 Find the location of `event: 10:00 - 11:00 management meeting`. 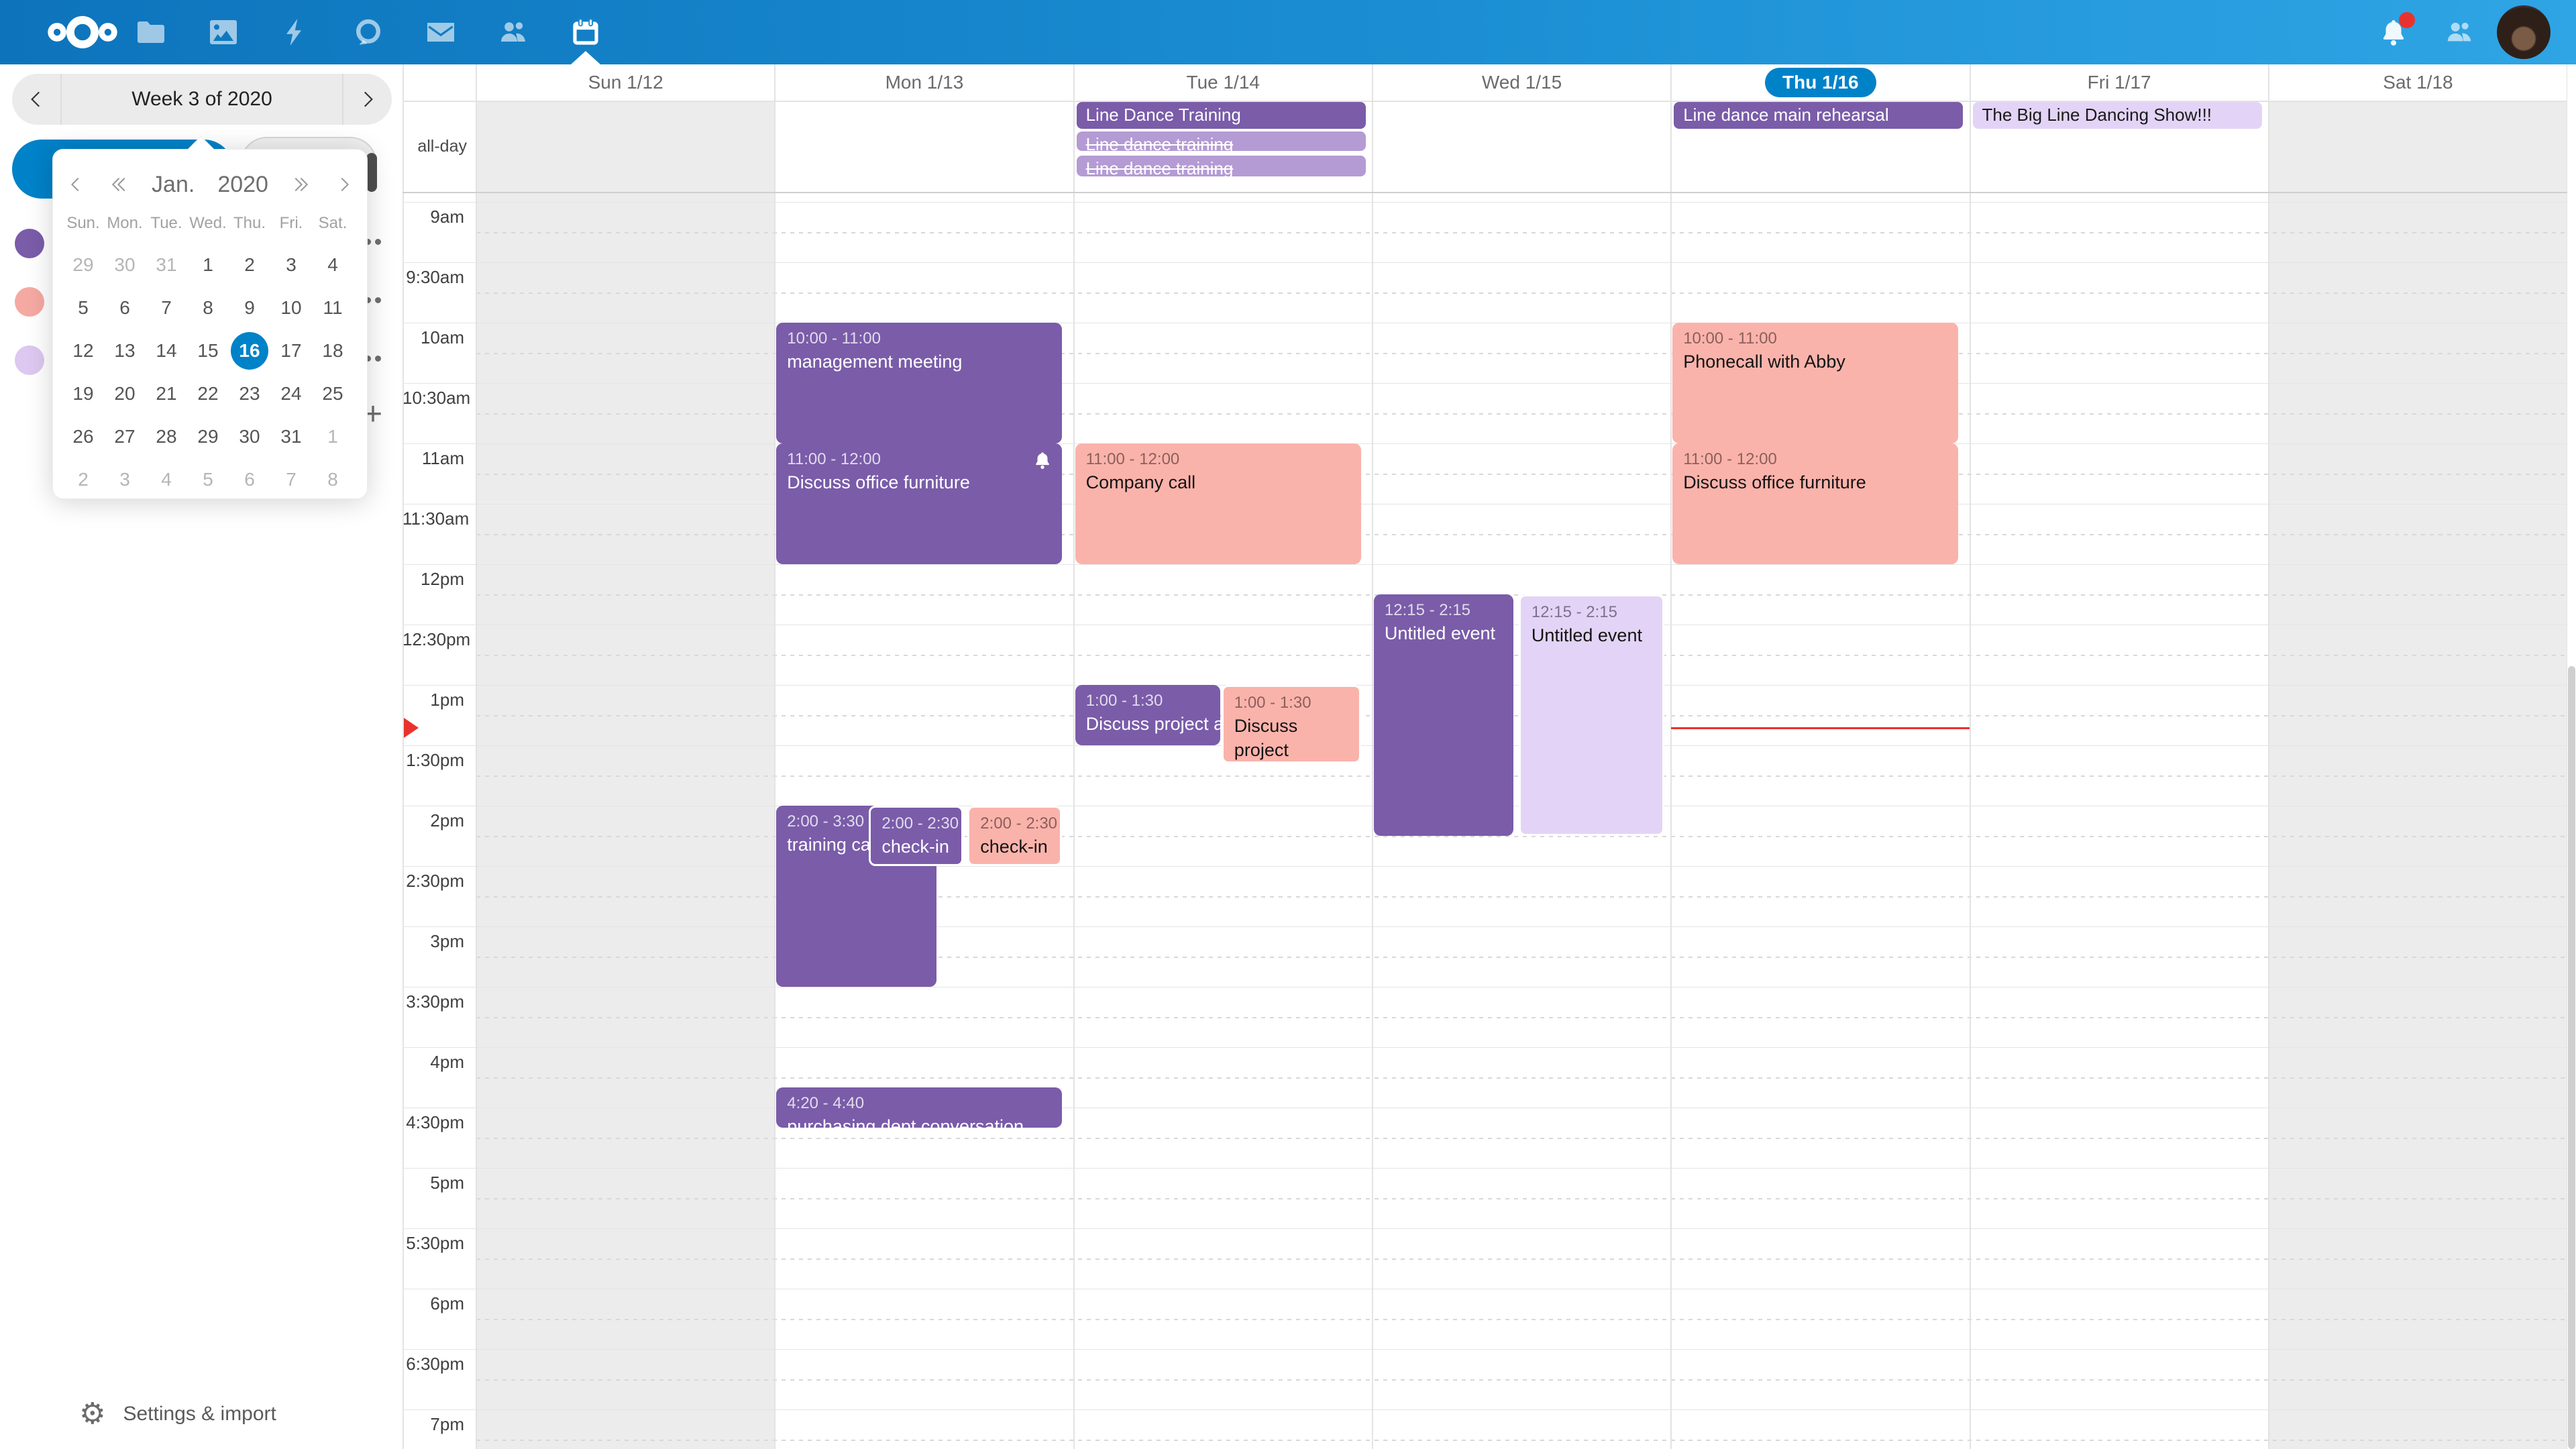

event: 10:00 - 11:00 management meeting is located at coordinates (919, 383).